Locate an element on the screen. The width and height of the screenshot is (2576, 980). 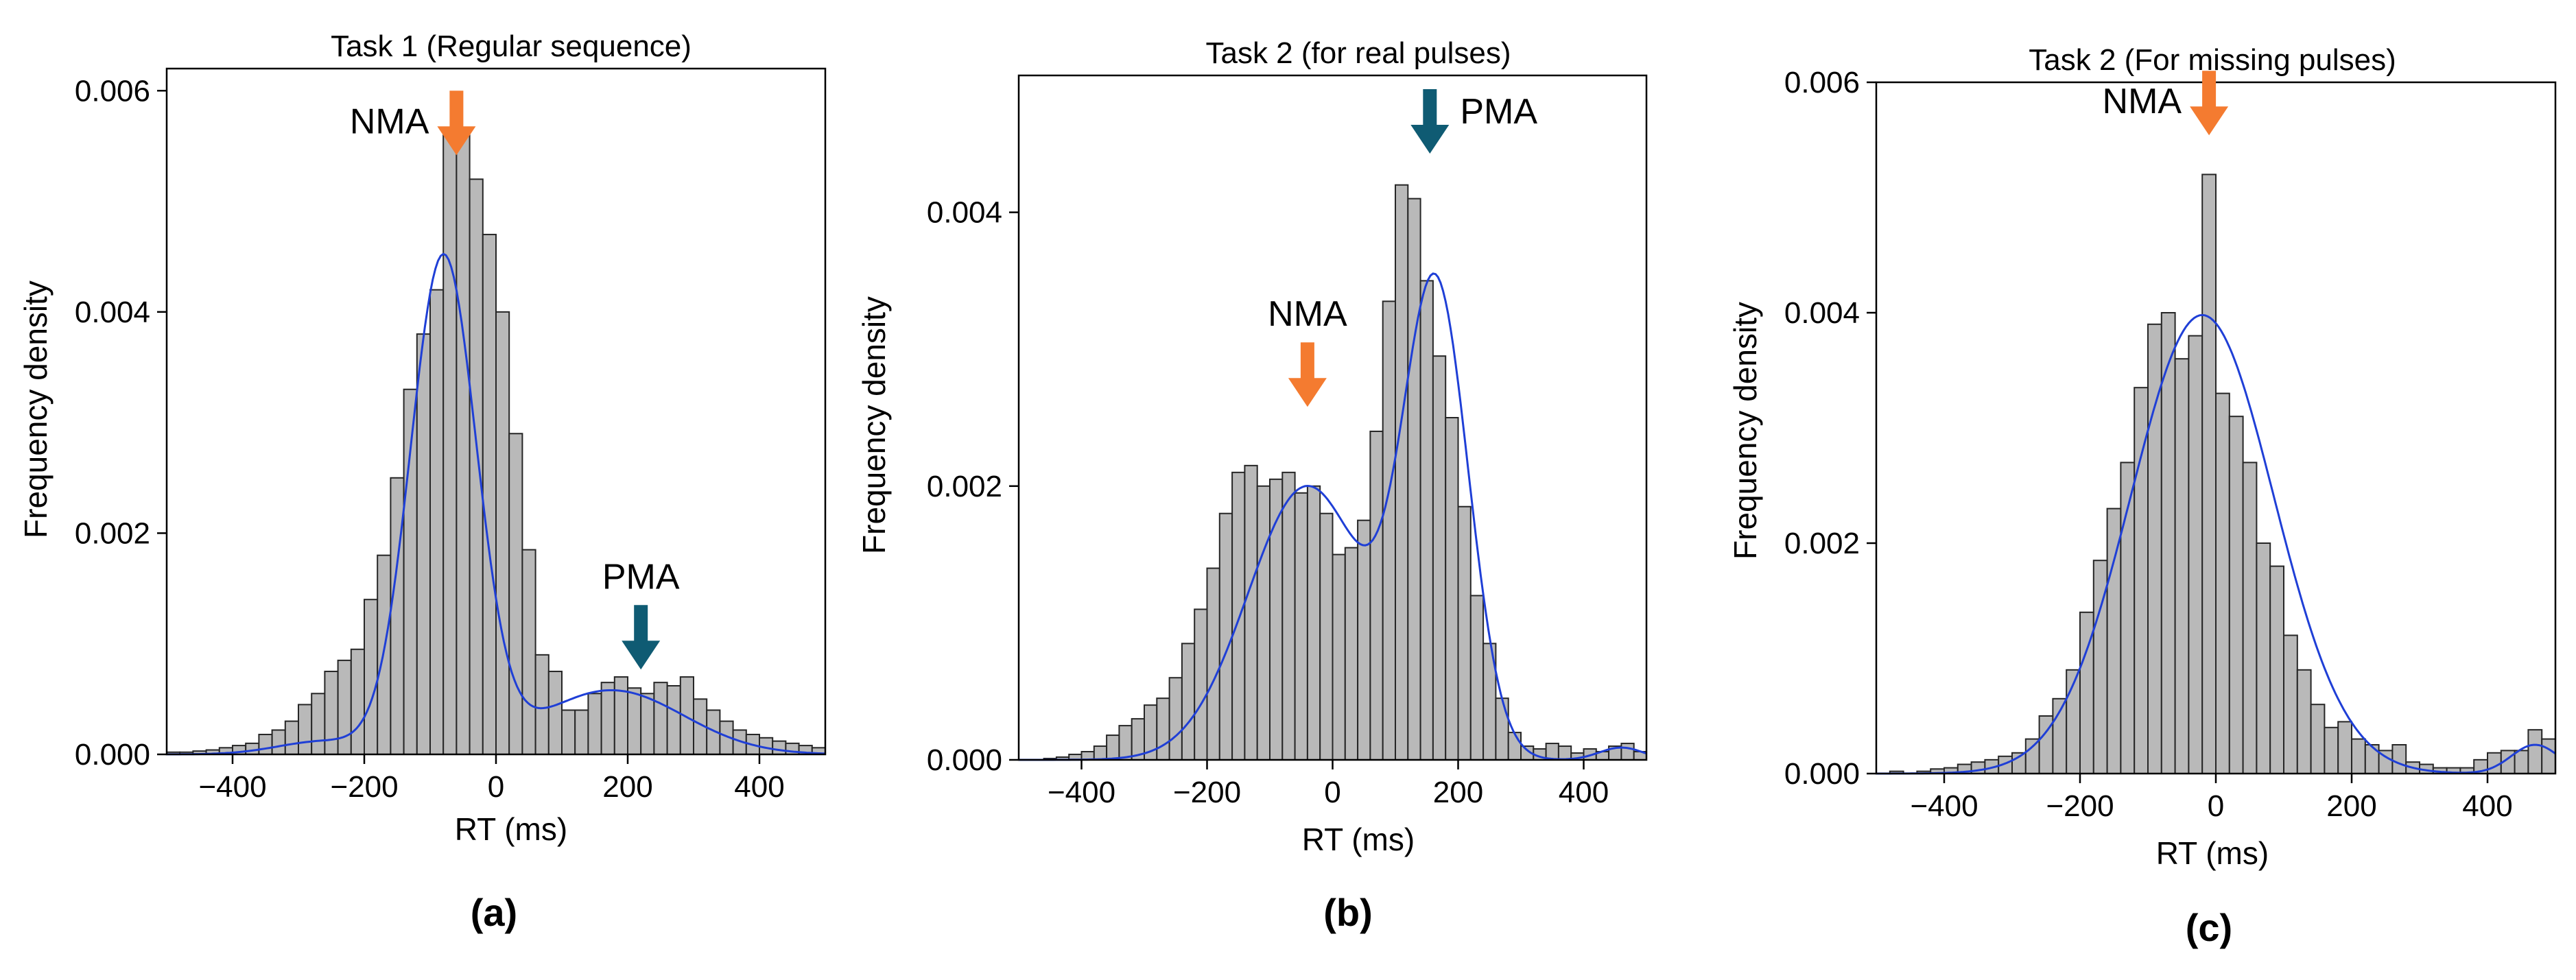
panel-label: (c) is located at coordinates (2209, 927).